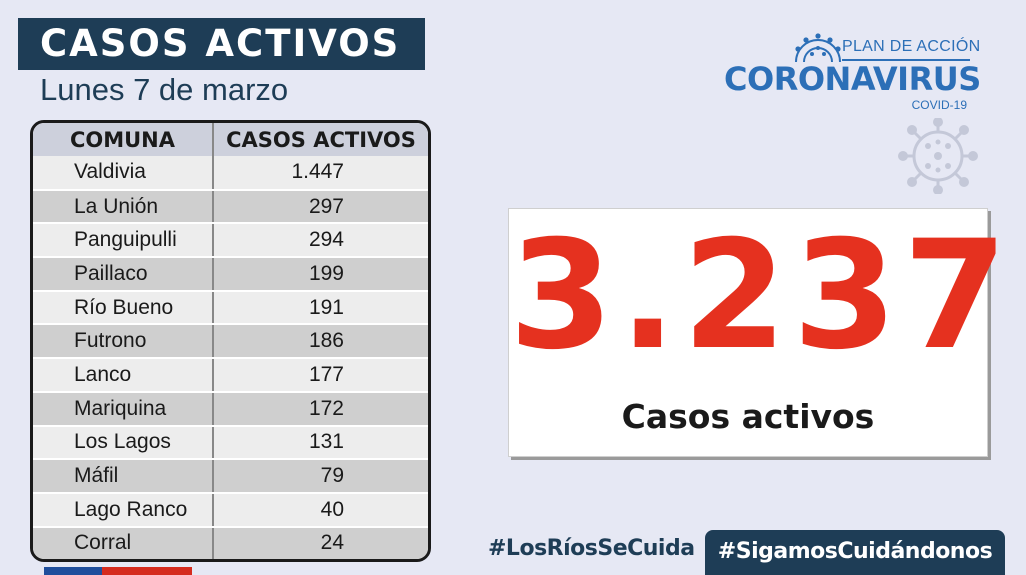  I want to click on table-row: Lago Ranco 40, so click(230, 510).